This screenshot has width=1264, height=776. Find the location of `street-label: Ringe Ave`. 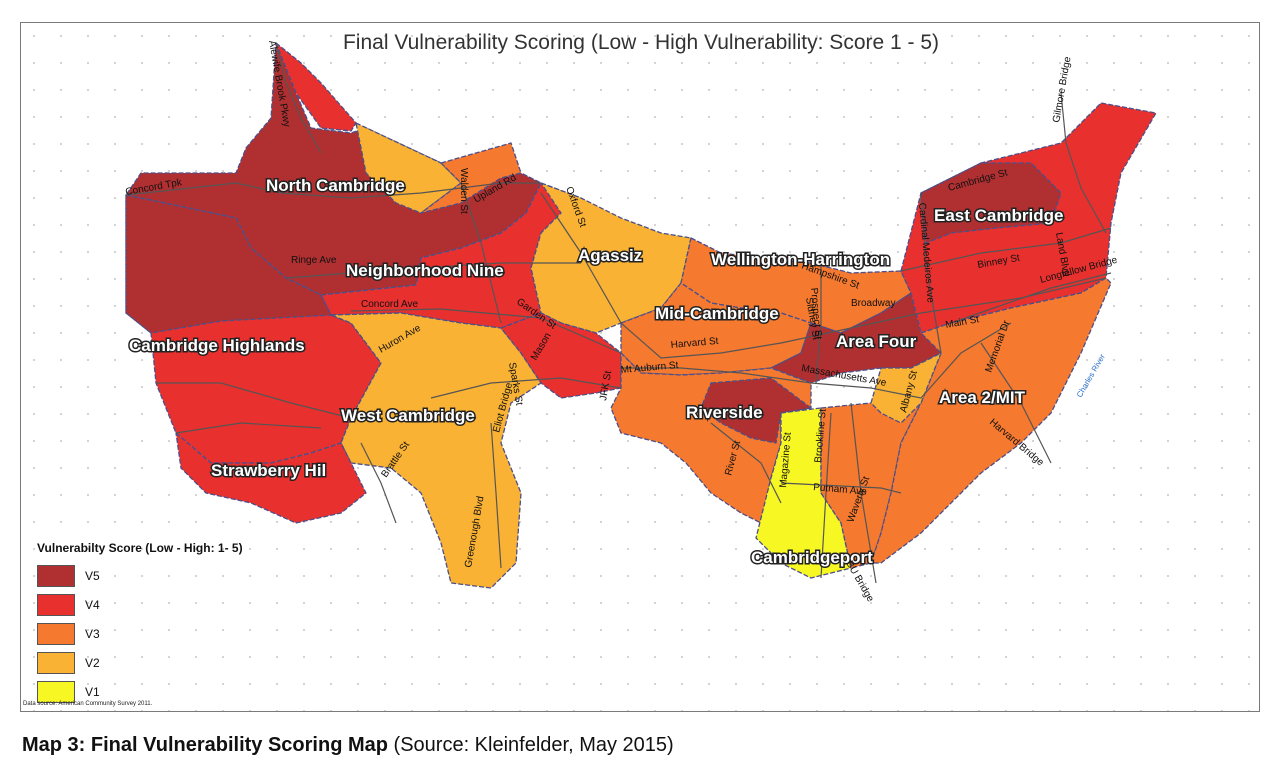

street-label: Ringe Ave is located at coordinates (314, 260).